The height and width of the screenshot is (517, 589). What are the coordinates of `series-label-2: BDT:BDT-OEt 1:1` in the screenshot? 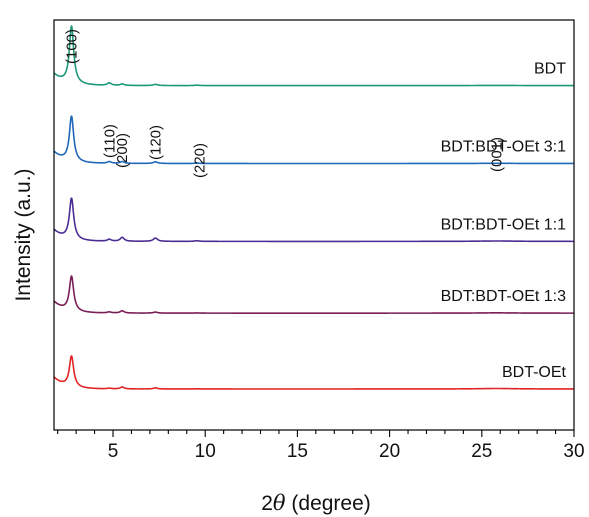 It's located at (503, 224).